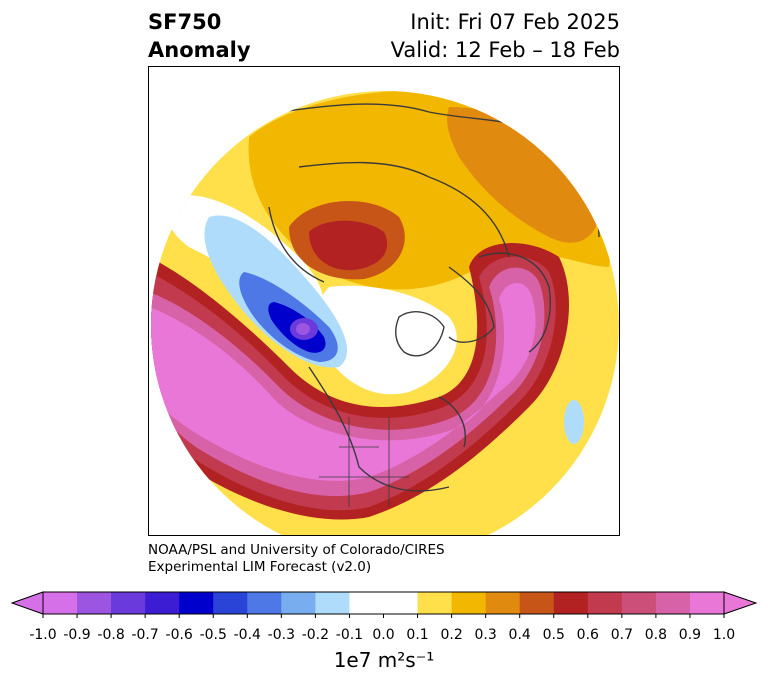 This screenshot has width=768, height=688. Describe the element at coordinates (384, 660) in the screenshot. I see `colorbar-unit-label: 1e7 m²s⁻¹` at that location.